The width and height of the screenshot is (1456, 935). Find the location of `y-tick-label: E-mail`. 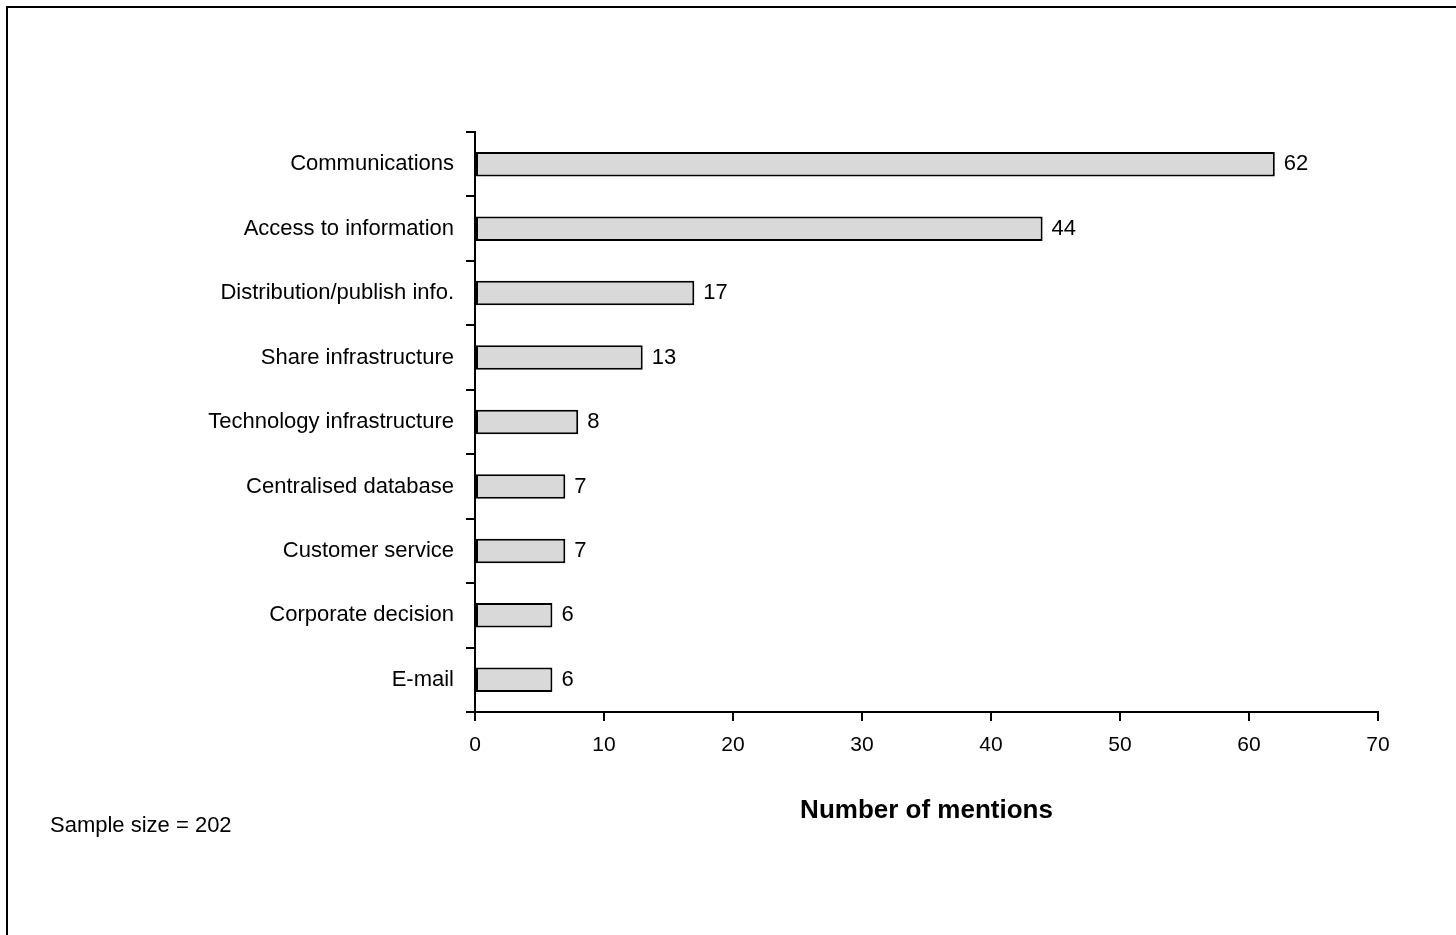

y-tick-label: E-mail is located at coordinates (422, 678).